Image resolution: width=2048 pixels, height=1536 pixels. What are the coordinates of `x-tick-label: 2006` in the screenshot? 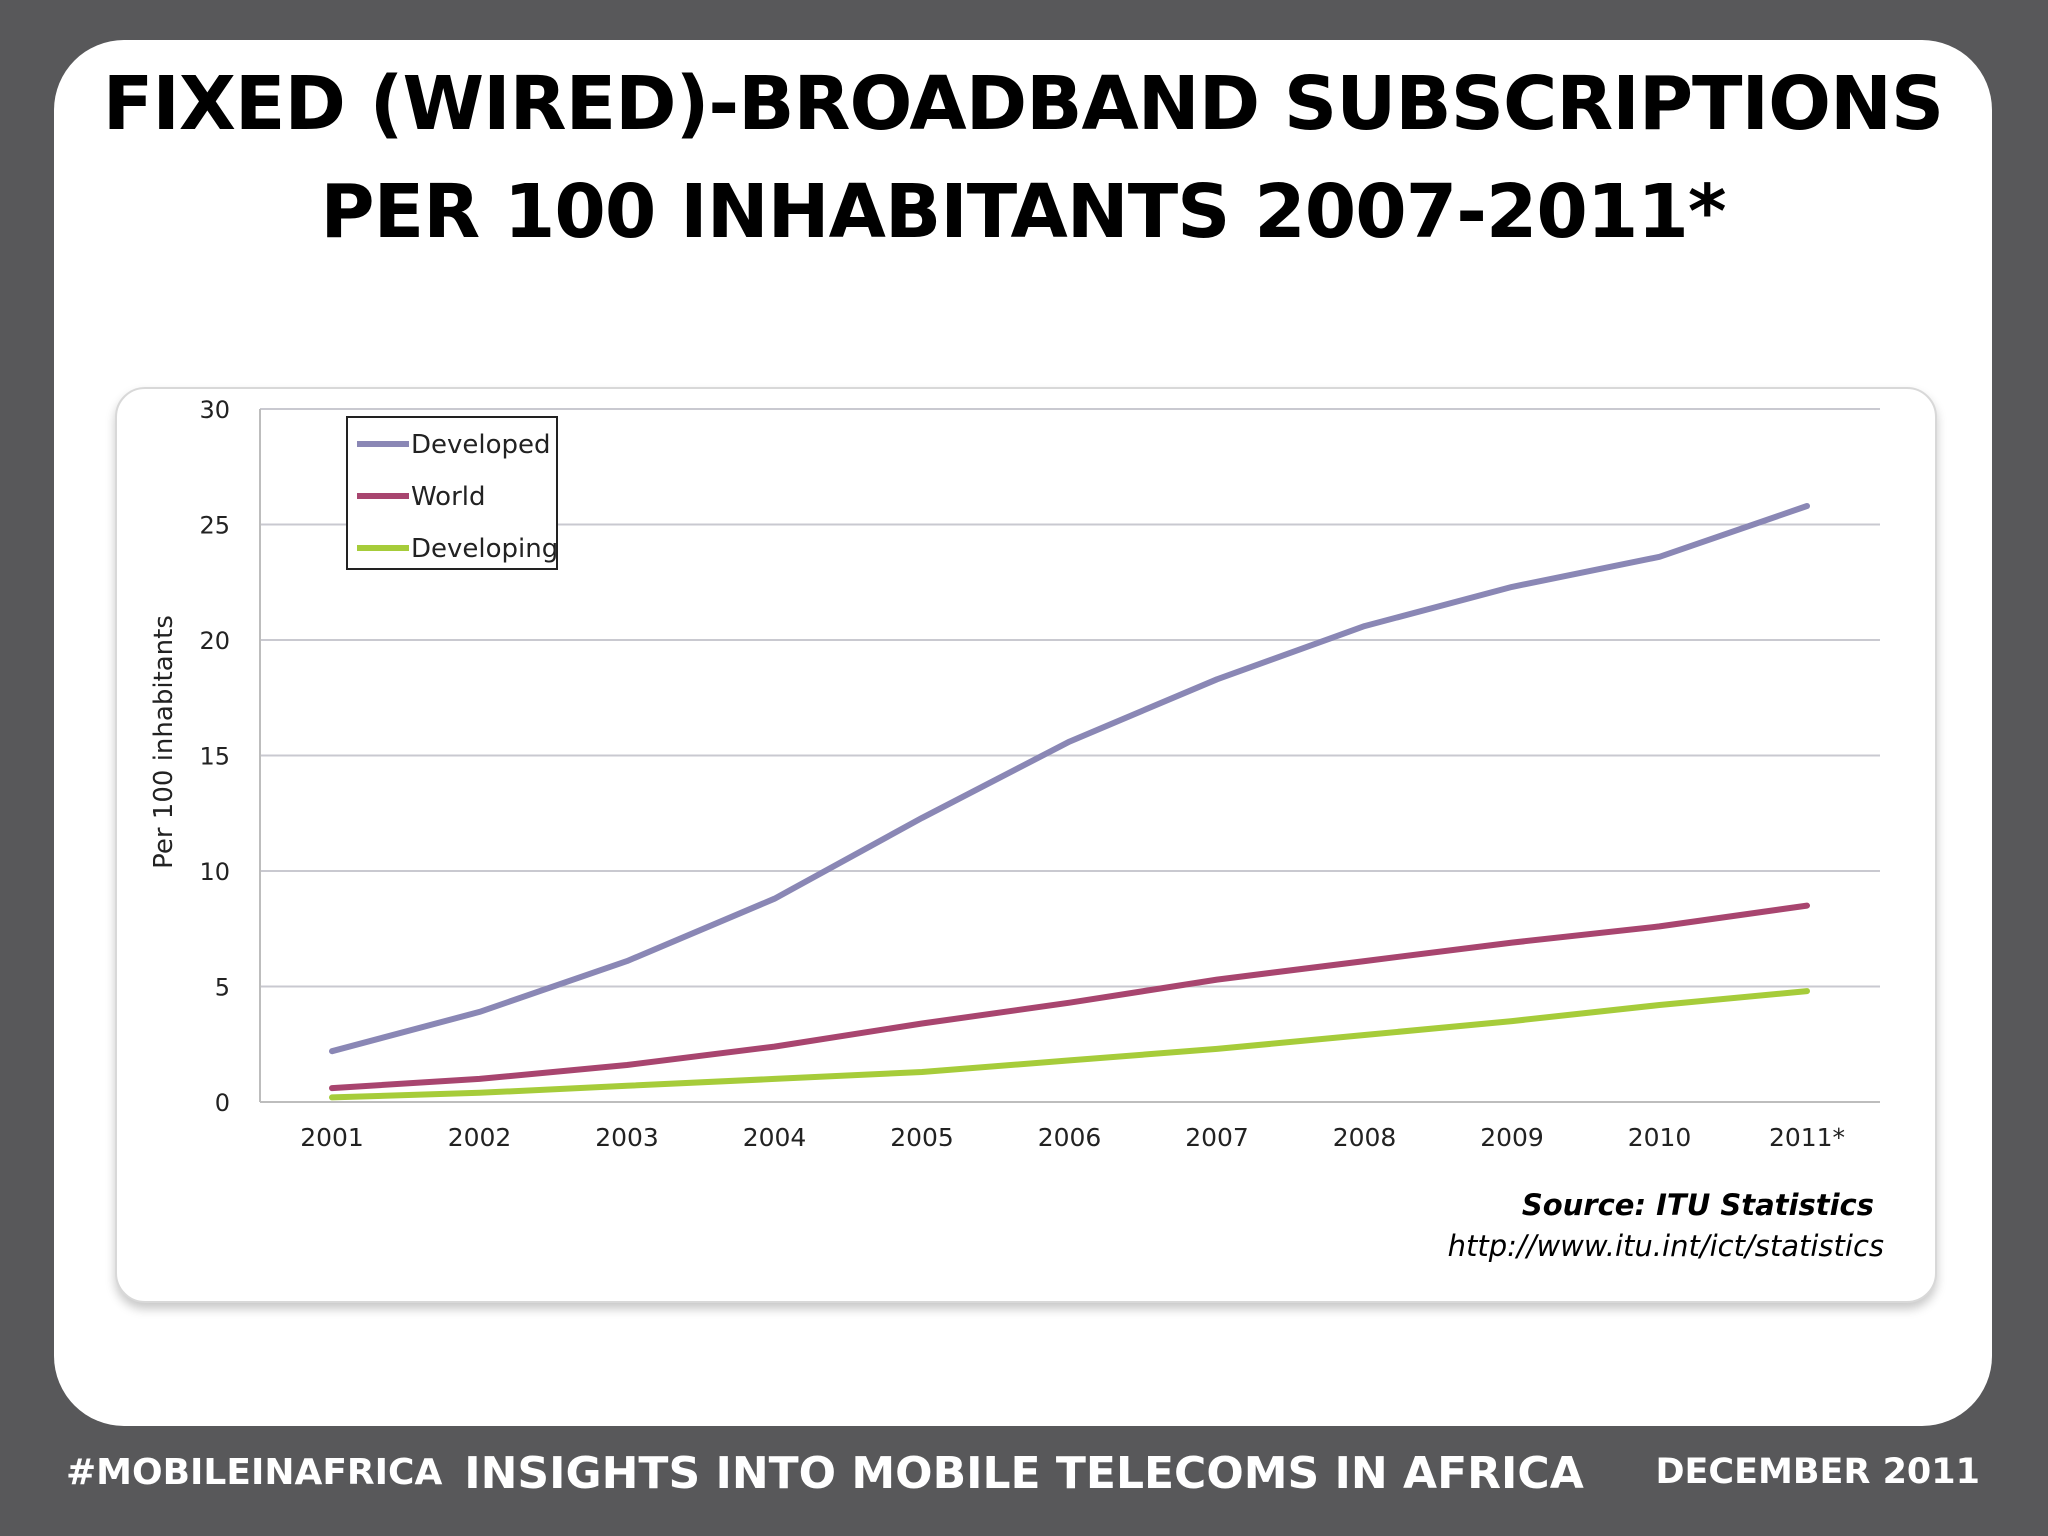 It's located at (1070, 1137).